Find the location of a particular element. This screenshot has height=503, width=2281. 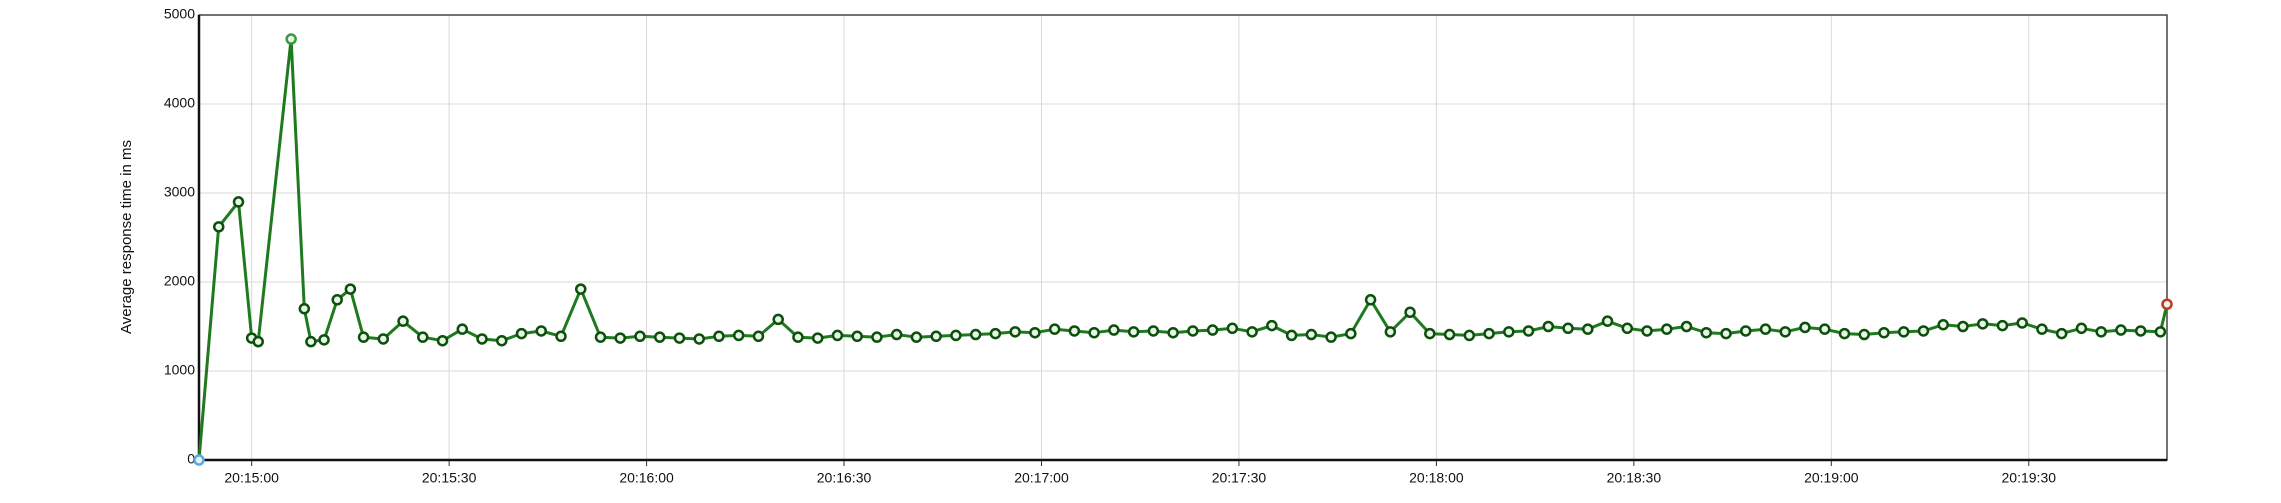

x-tick-label: 20:18:00 is located at coordinates (1436, 478).